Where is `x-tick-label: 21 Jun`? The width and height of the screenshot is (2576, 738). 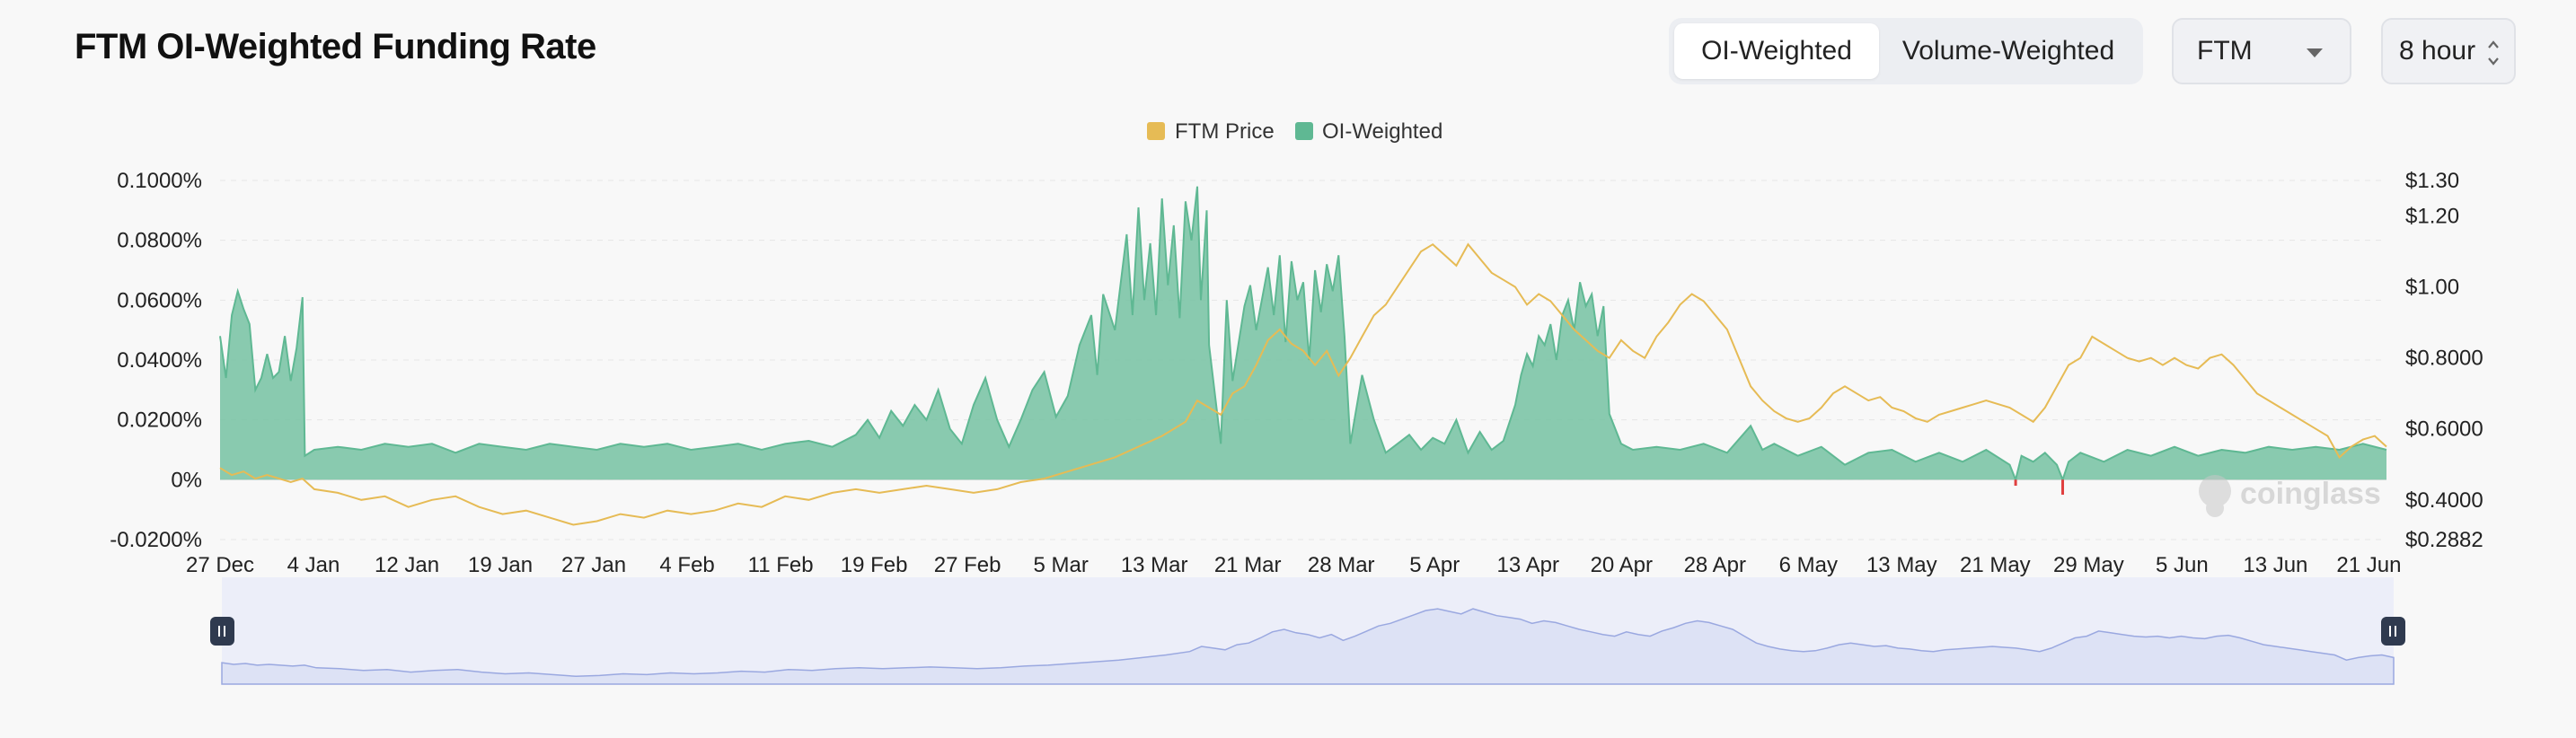 x-tick-label: 21 Jun is located at coordinates (2368, 565).